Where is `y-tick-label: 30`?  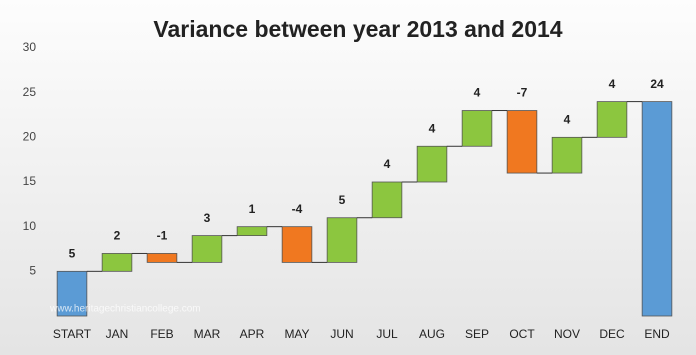
y-tick-label: 30 is located at coordinates (30, 47).